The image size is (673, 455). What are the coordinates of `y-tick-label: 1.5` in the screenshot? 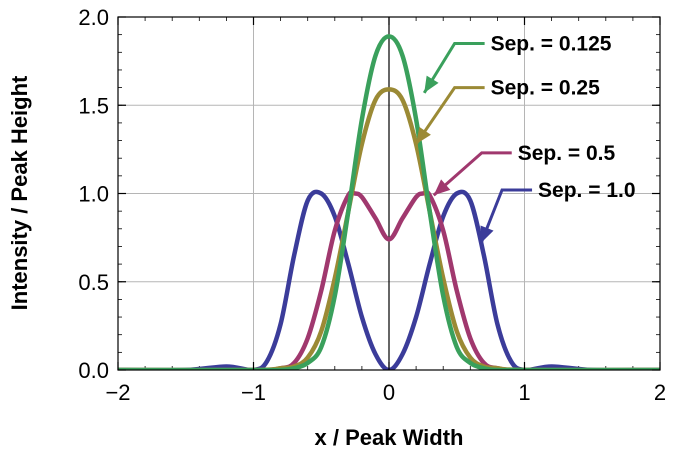 It's located at (93, 105).